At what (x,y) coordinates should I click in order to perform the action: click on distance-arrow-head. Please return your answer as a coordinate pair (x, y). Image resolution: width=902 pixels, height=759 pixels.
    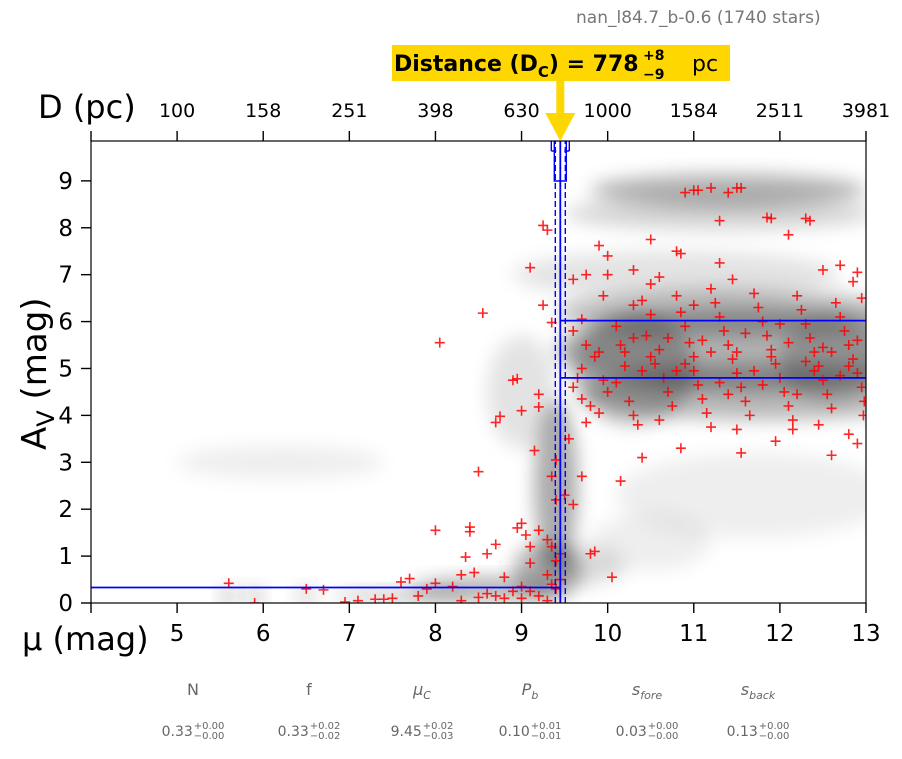
    Looking at the image, I should click on (560, 127).